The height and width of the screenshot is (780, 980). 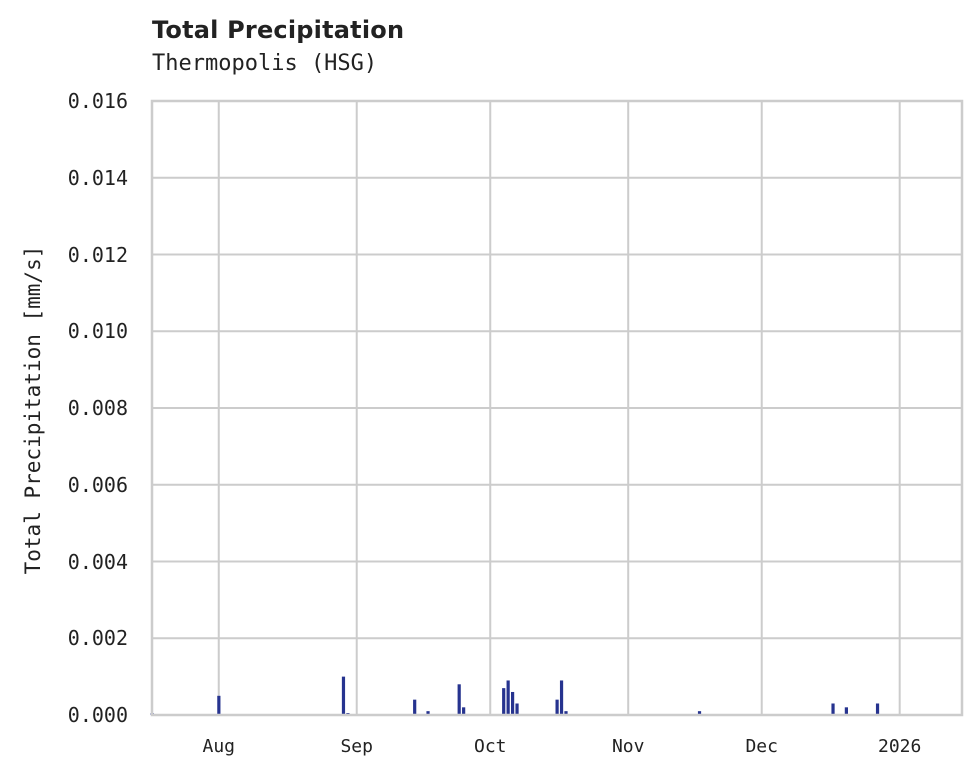 I want to click on y-tick-label: 0.014, so click(x=97, y=177).